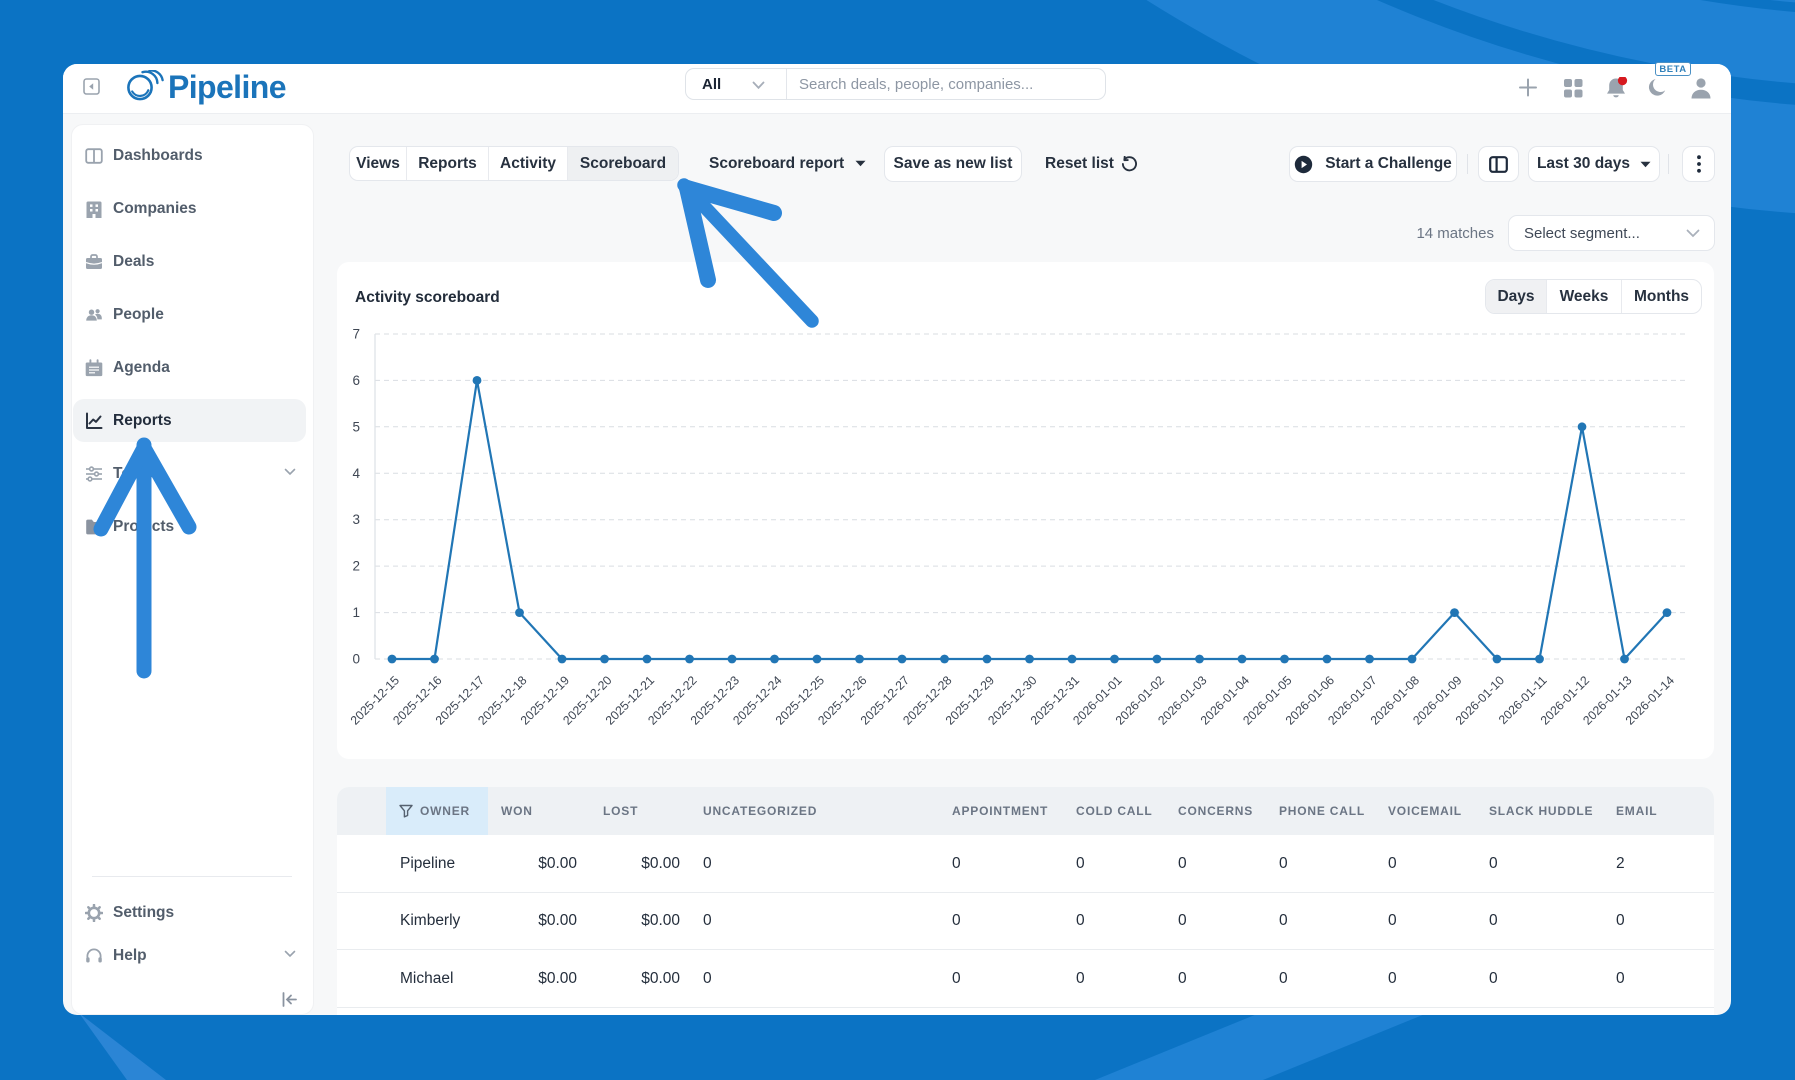 The image size is (1795, 1080). What do you see at coordinates (356, 566) in the screenshot?
I see `svg-text: 2` at bounding box center [356, 566].